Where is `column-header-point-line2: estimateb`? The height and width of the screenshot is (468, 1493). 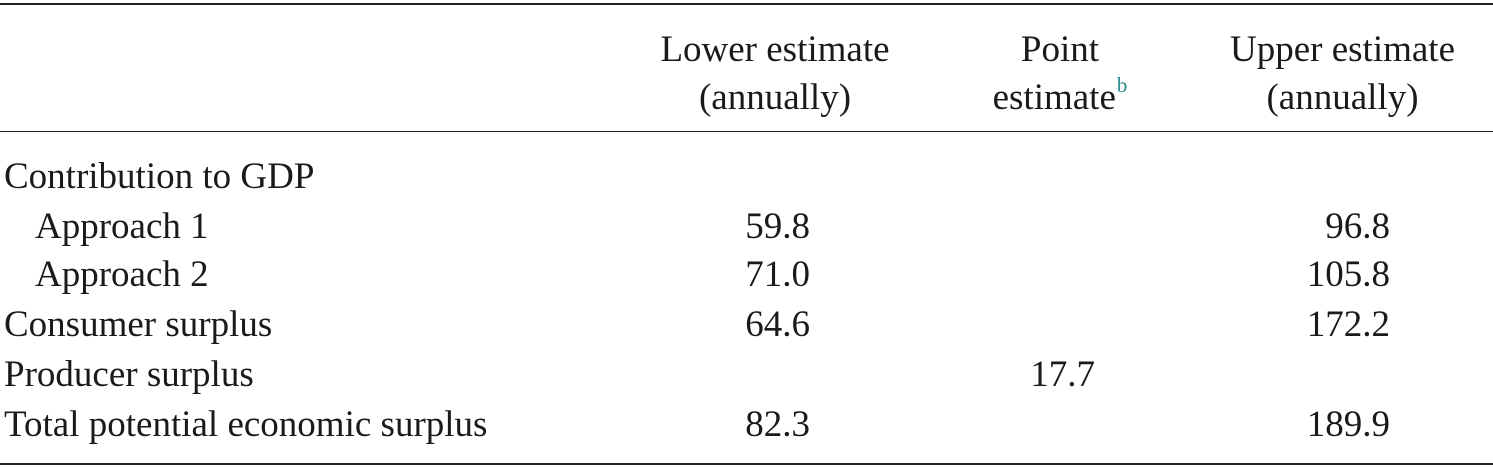 column-header-point-line2: estimateb is located at coordinates (1060, 99).